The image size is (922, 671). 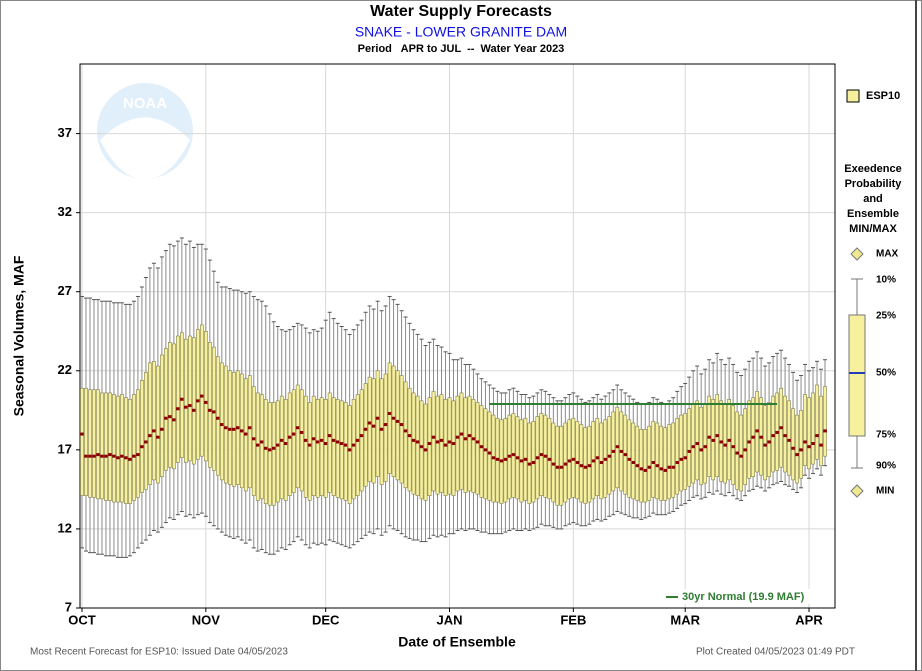 What do you see at coordinates (885, 491) in the screenshot?
I see `legend-key-label: MIN` at bounding box center [885, 491].